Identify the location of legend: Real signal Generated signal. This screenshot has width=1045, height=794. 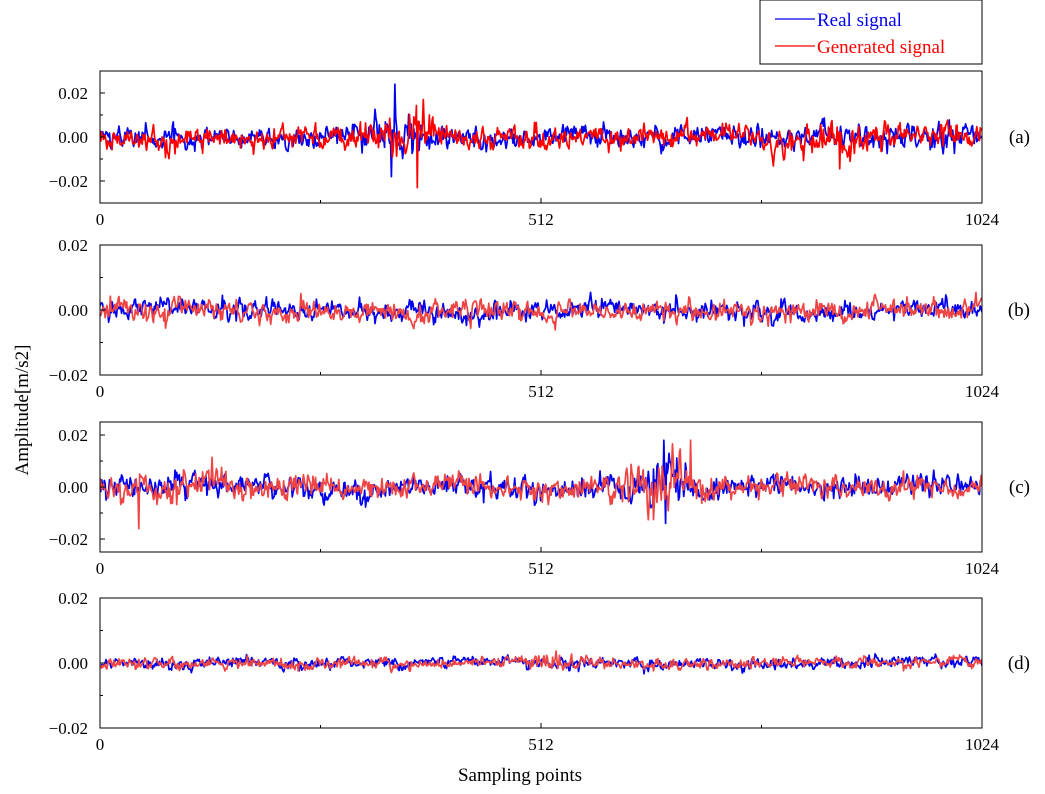
(871, 32).